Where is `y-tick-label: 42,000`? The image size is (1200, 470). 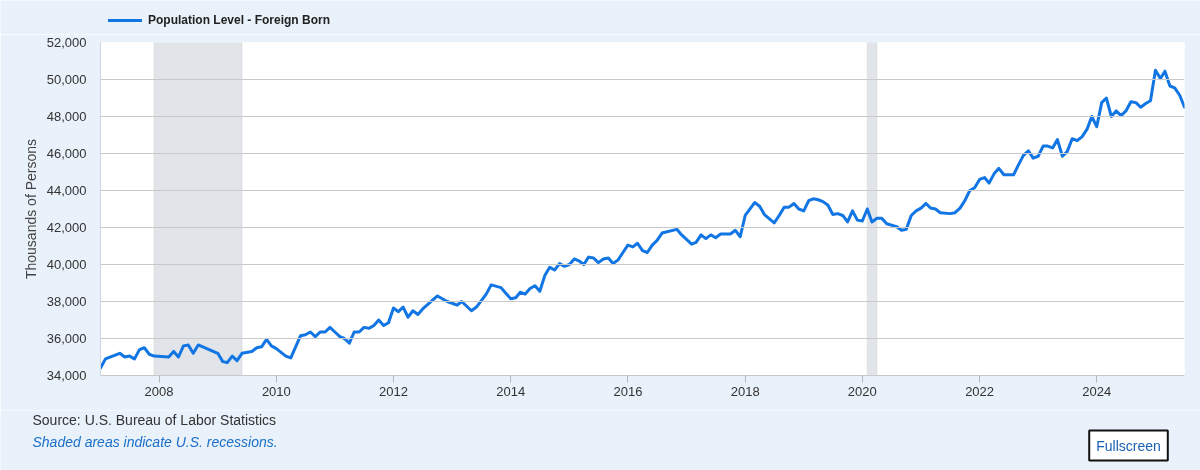
y-tick-label: 42,000 is located at coordinates (66, 227).